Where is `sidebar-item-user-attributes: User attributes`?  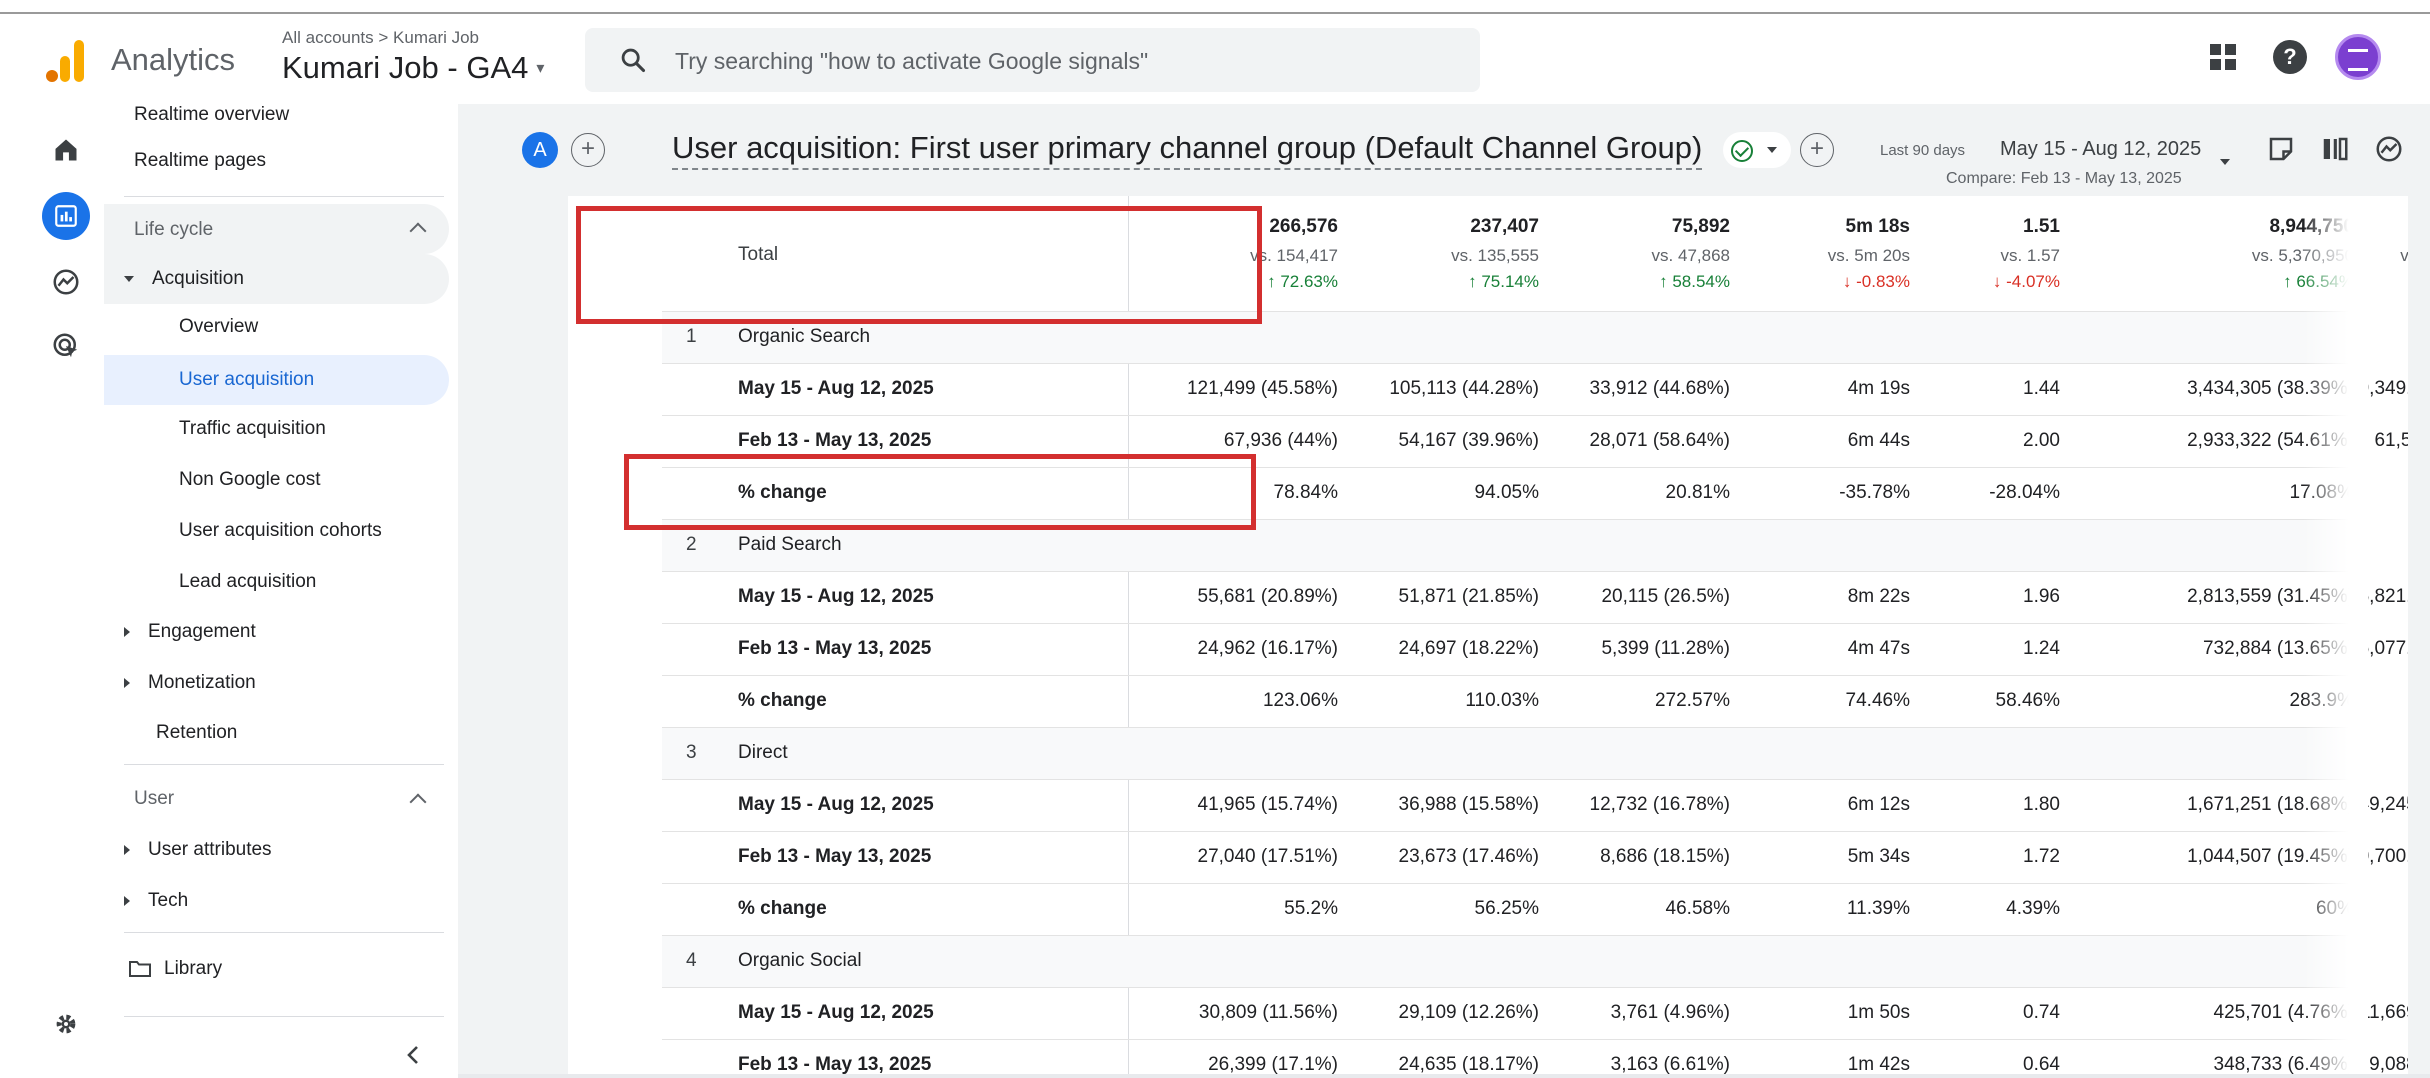 sidebar-item-user-attributes: User attributes is located at coordinates (198, 850).